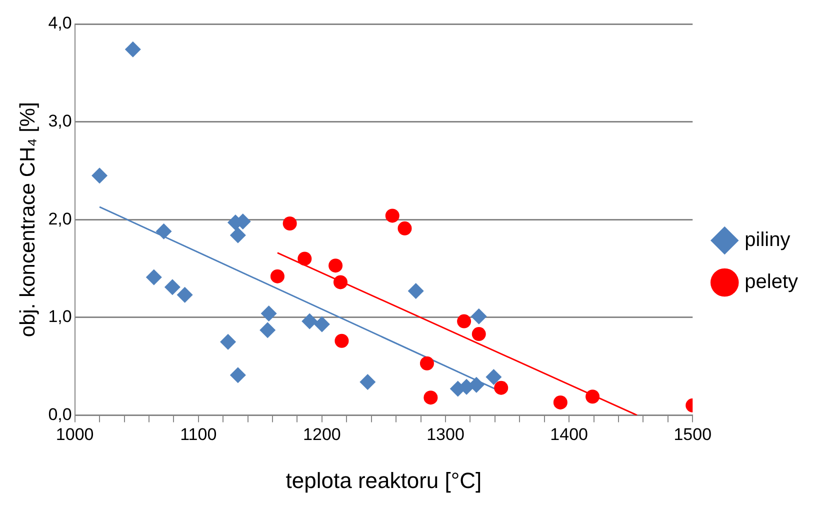 Image resolution: width=826 pixels, height=511 pixels. I want to click on y-tick-label: 3,0, so click(60, 120).